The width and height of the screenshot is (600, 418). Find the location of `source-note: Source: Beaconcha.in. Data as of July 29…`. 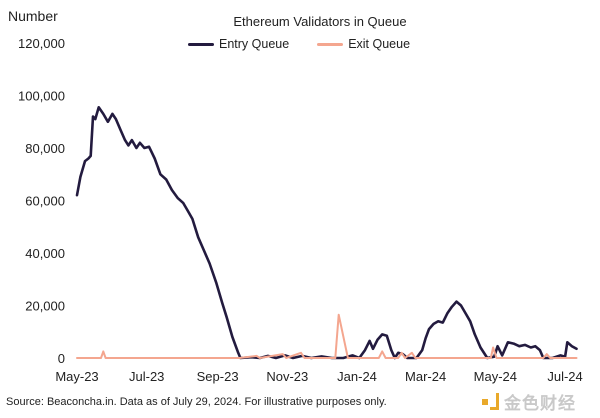

source-note: Source: Beaconcha.in. Data as of July 29… is located at coordinates (196, 402).